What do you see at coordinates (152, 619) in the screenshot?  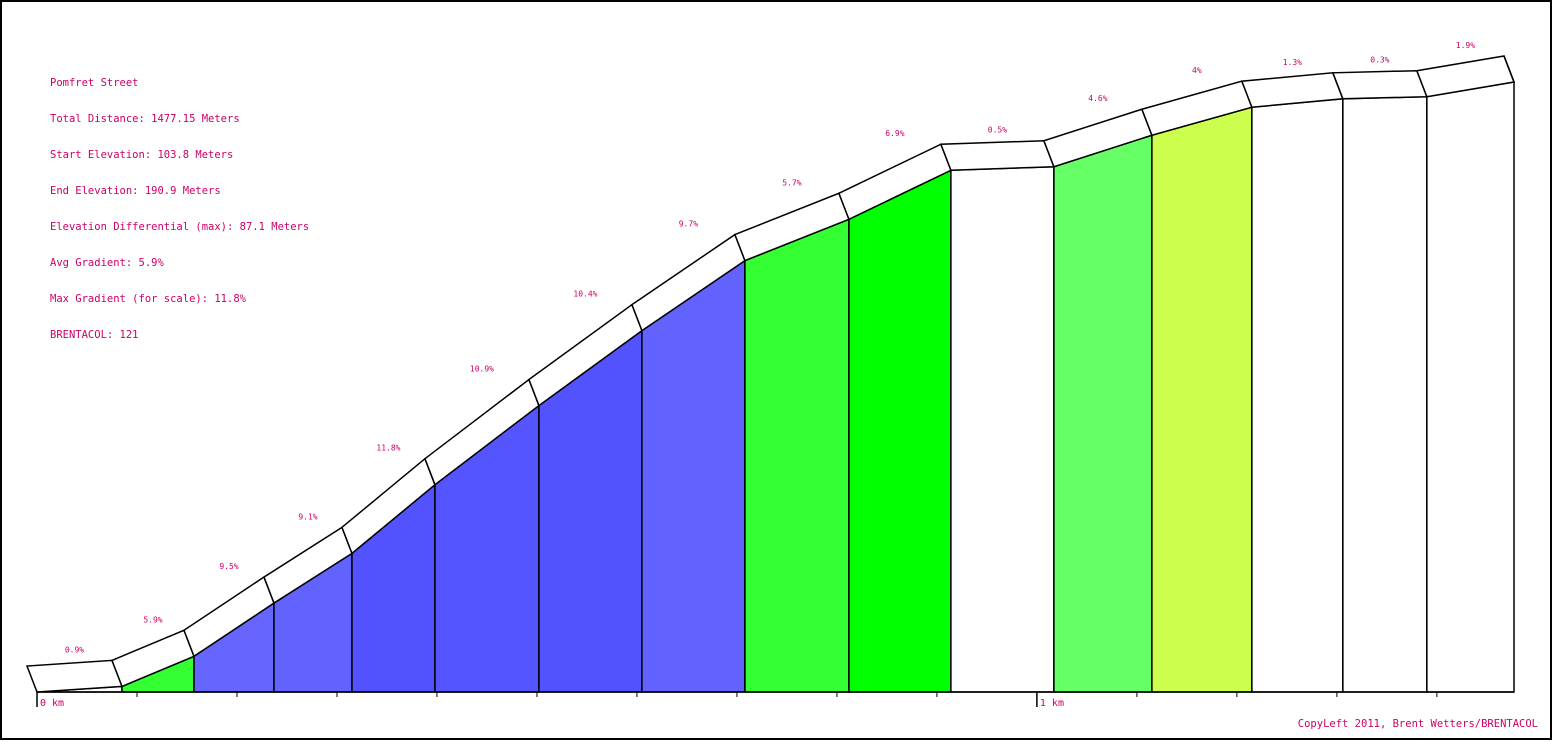 I see `gradient-label-1: 5.9%` at bounding box center [152, 619].